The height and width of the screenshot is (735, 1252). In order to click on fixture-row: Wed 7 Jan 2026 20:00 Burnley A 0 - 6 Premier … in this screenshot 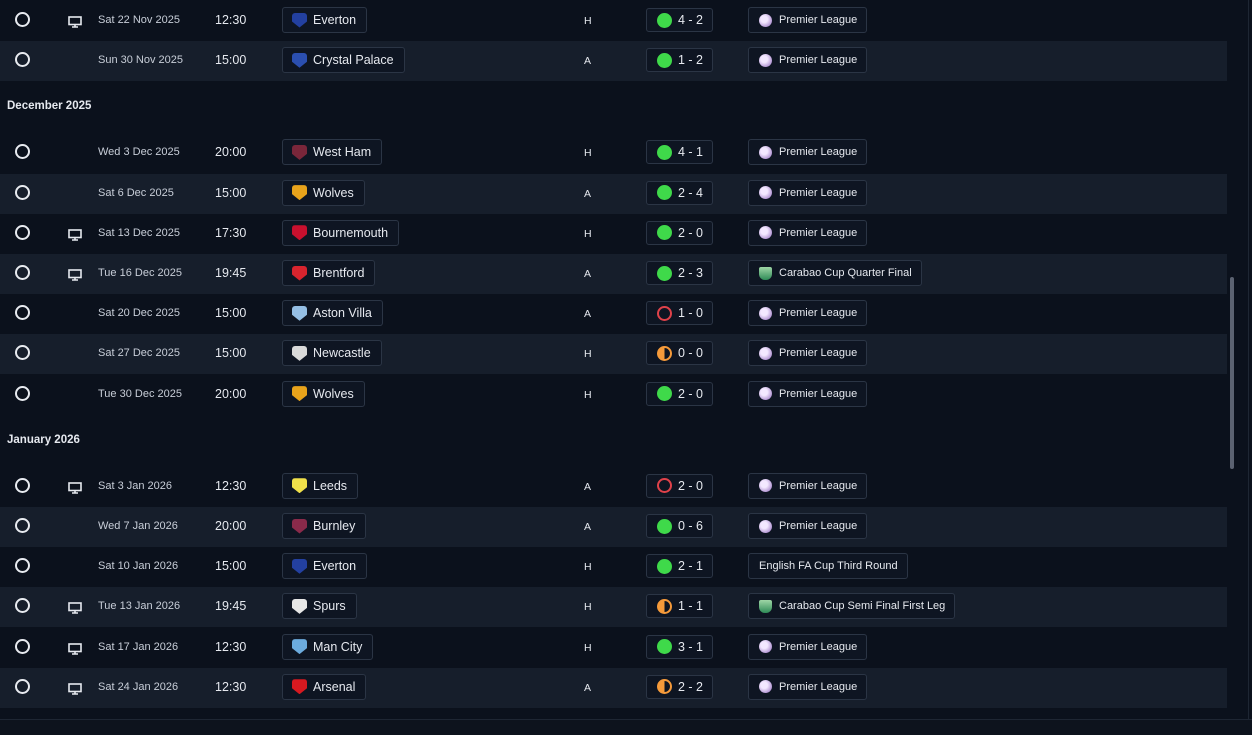, I will do `click(613, 527)`.